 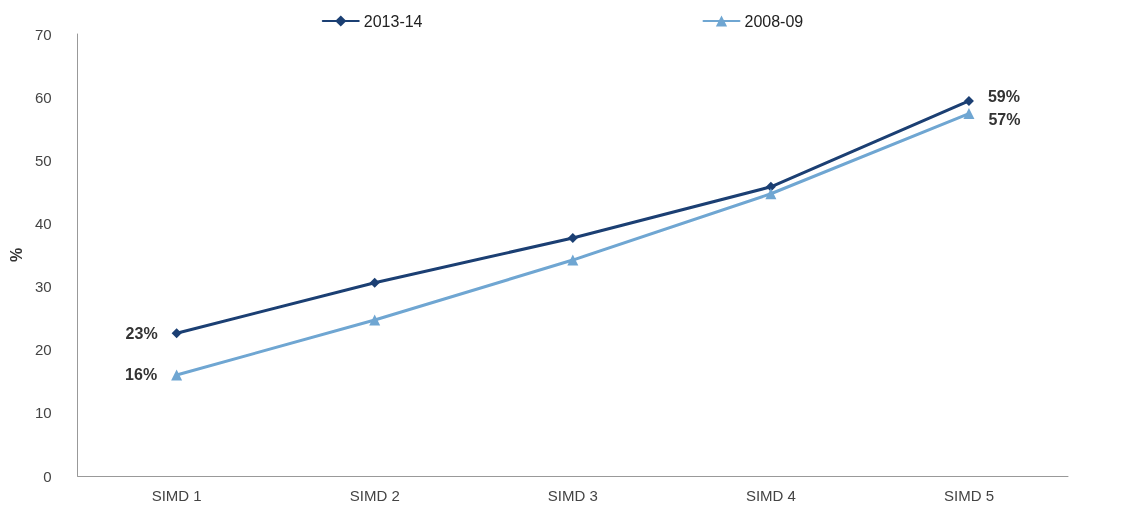 I want to click on x-tick-label: SIMD 4, so click(x=770, y=495).